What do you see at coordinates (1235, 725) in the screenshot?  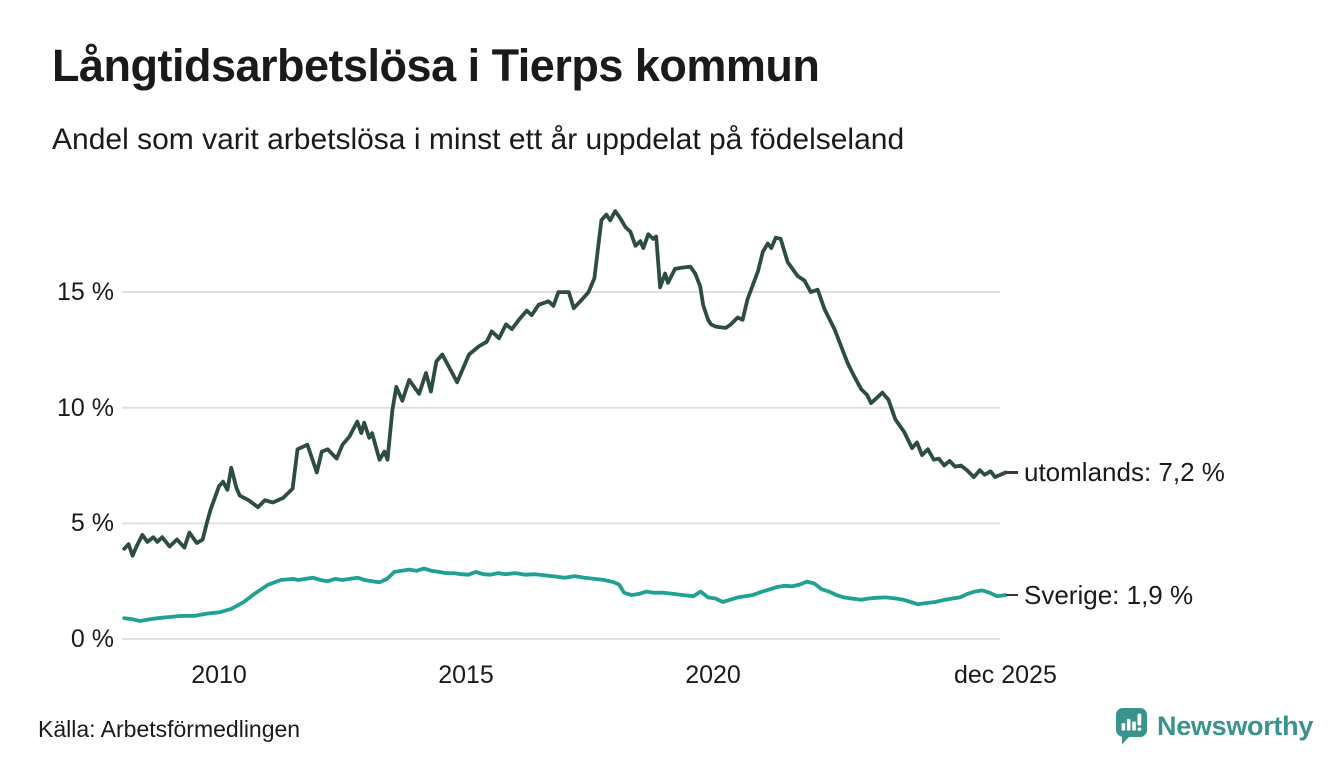 I see `newsworthy-wordmark: Newsworthy` at bounding box center [1235, 725].